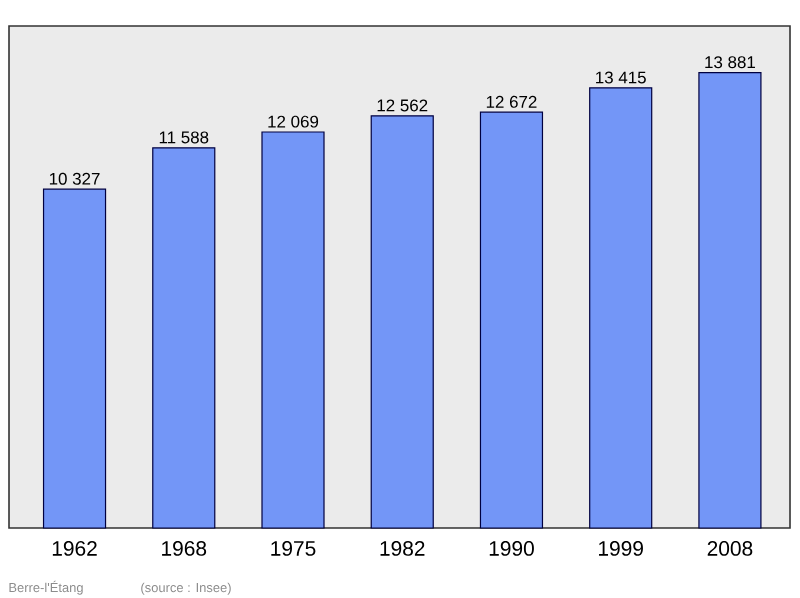 The height and width of the screenshot is (598, 800). I want to click on x-tick-label: 1968, so click(184, 548).